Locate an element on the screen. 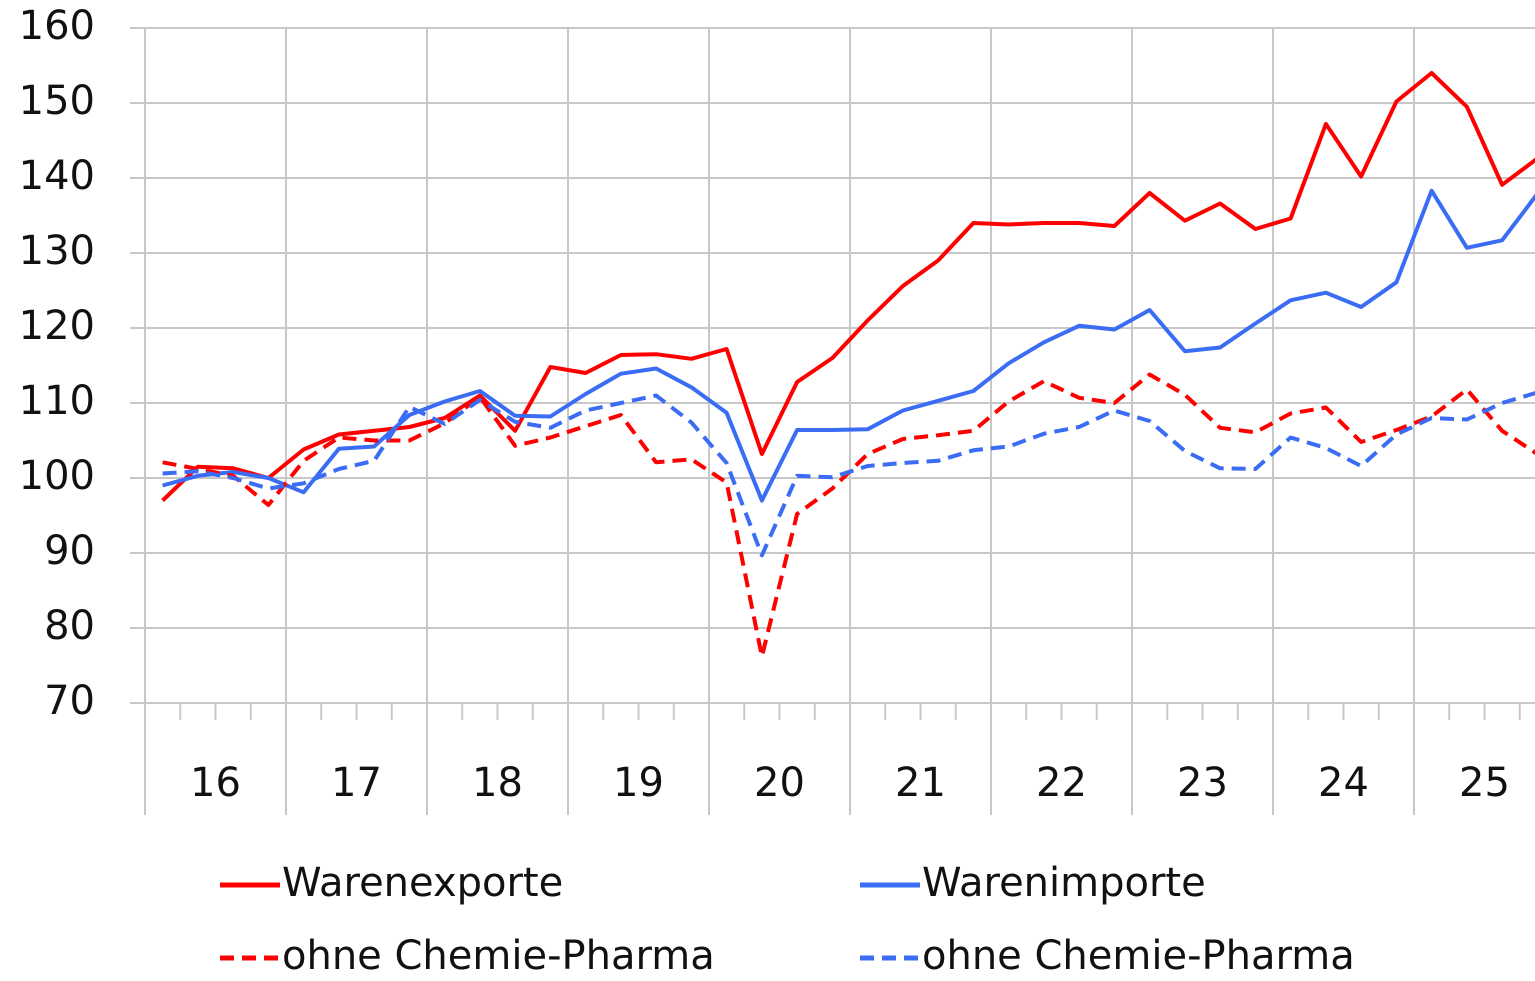 Image resolution: width=1535 pixels, height=981 pixels. x-tick-label: 25 is located at coordinates (1484, 783).